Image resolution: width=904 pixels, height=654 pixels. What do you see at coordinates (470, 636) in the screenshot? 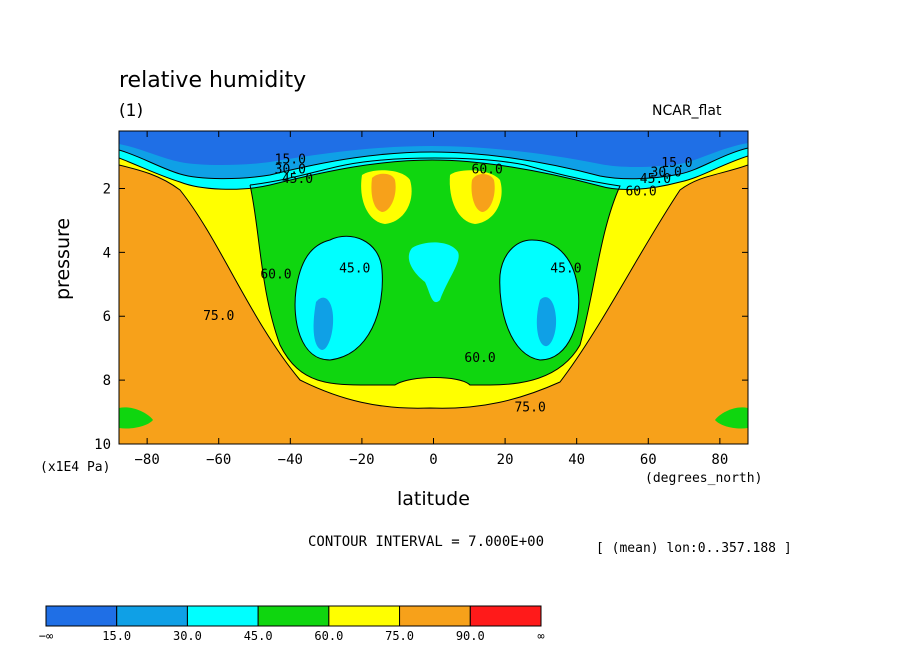
I see `colorbar-label: 90.0` at bounding box center [470, 636].